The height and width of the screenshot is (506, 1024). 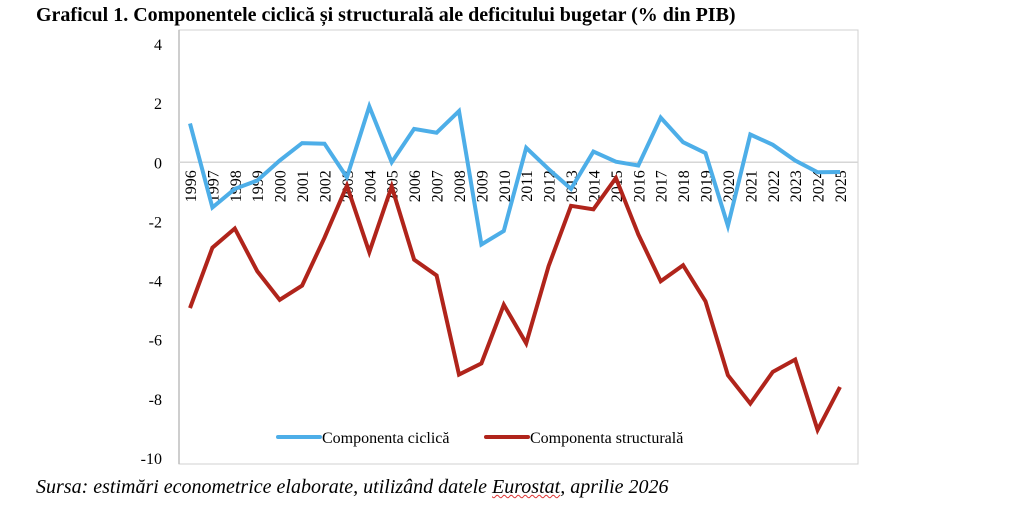 I want to click on x-tick-label: 2022, so click(x=774, y=186).